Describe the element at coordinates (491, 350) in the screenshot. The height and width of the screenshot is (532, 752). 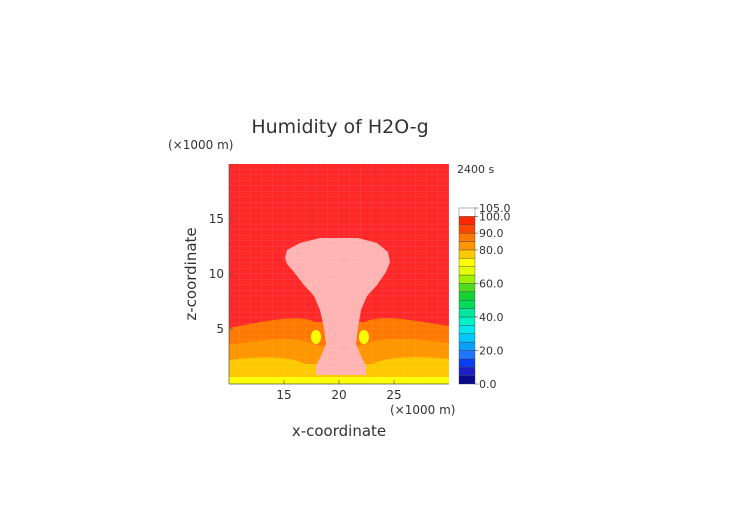
I see `colorbar-label: 20.0` at that location.